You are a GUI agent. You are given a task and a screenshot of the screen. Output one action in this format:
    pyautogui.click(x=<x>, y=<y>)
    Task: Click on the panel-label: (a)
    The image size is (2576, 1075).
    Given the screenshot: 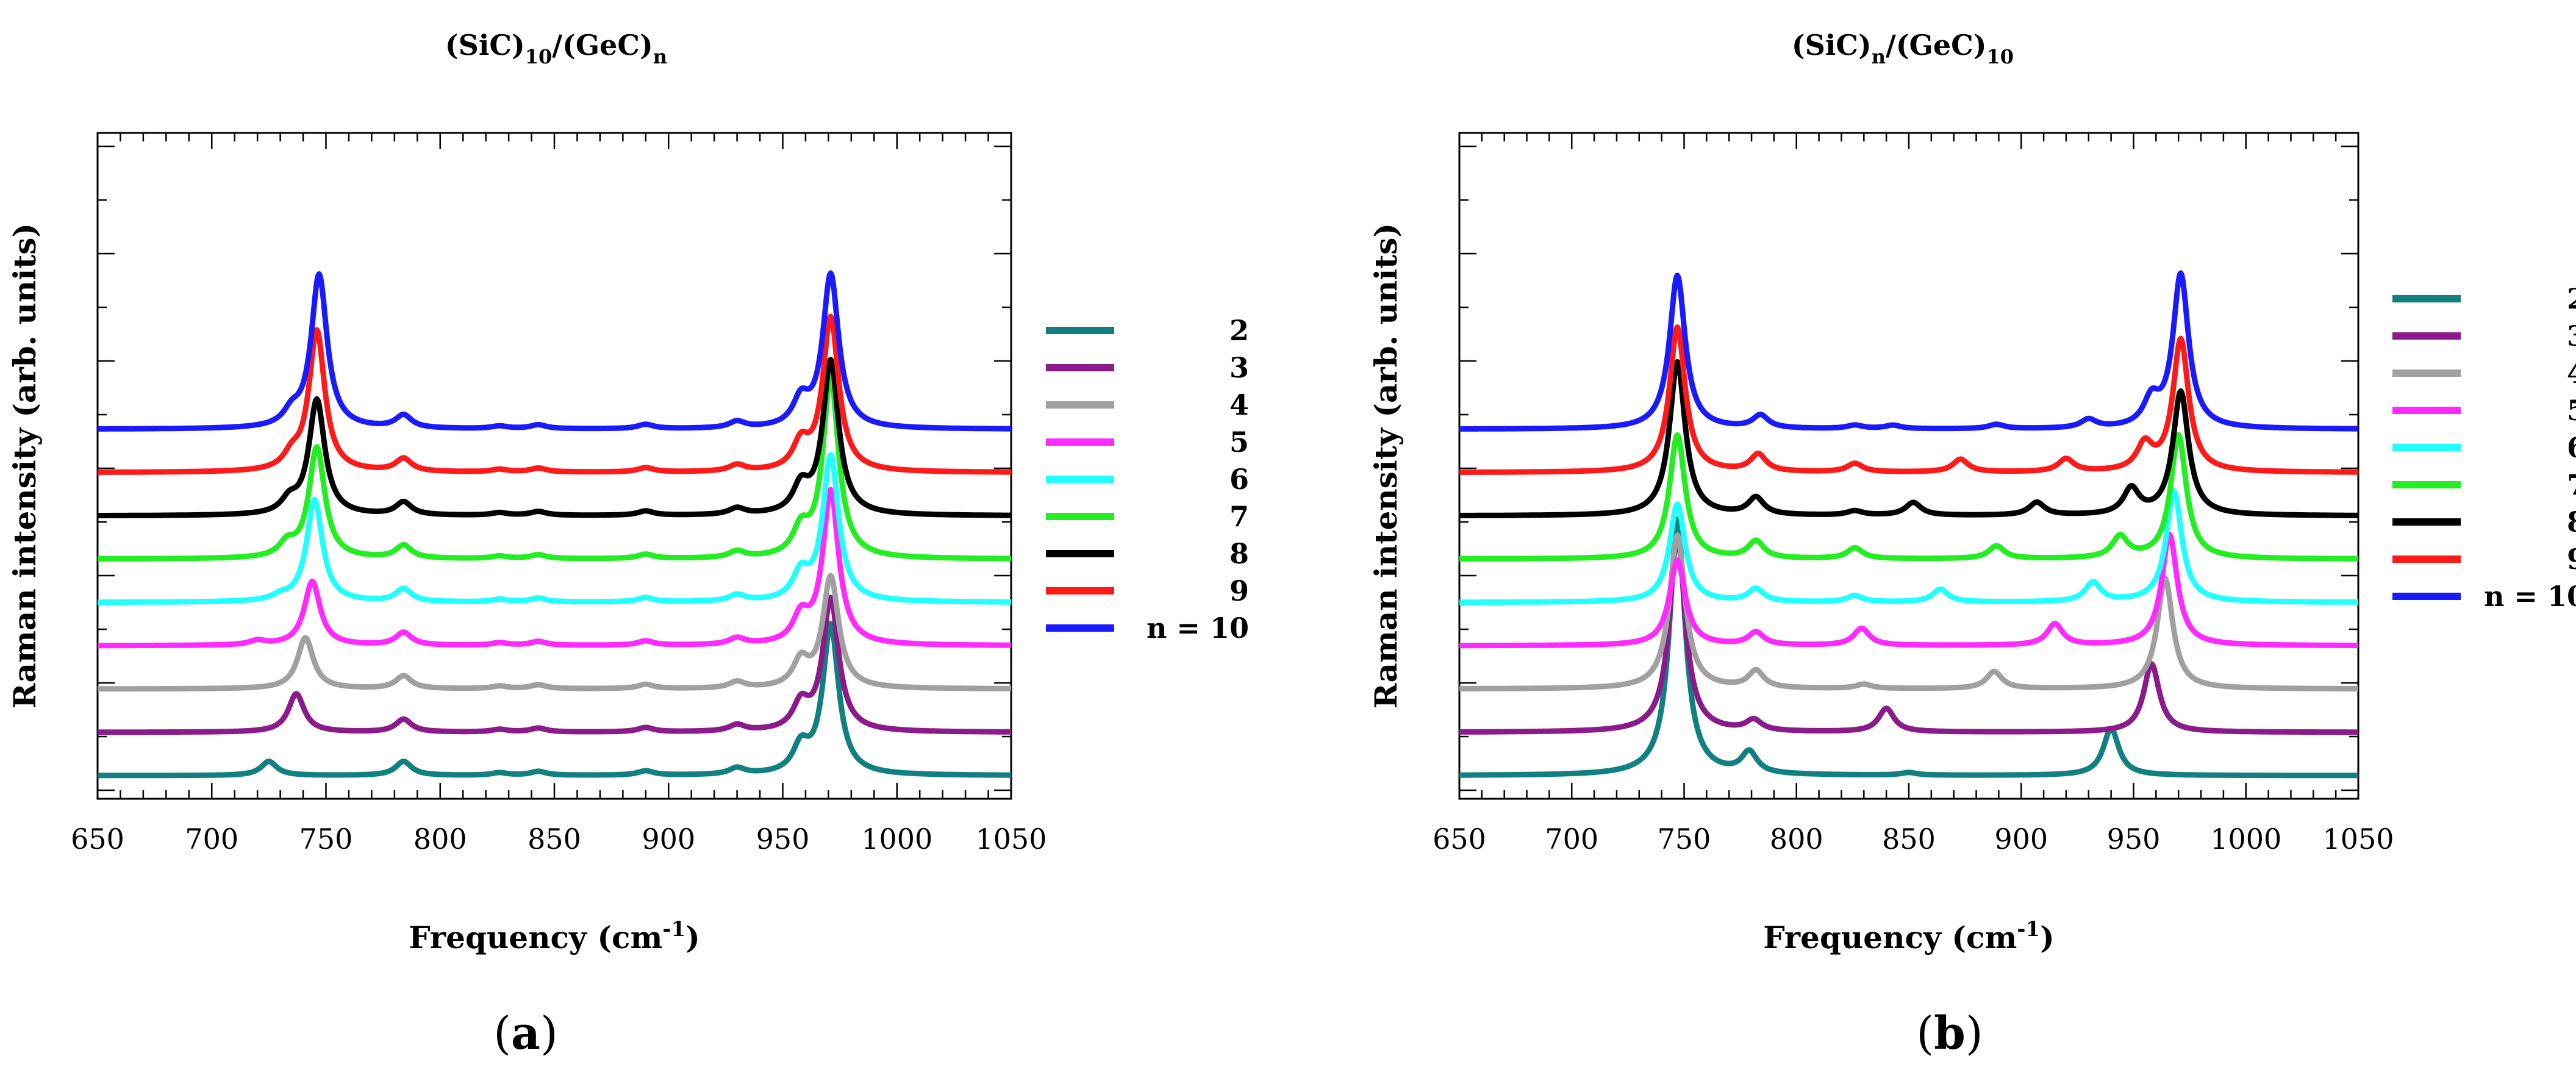 What is the action you would take?
    pyautogui.click(x=525, y=1033)
    